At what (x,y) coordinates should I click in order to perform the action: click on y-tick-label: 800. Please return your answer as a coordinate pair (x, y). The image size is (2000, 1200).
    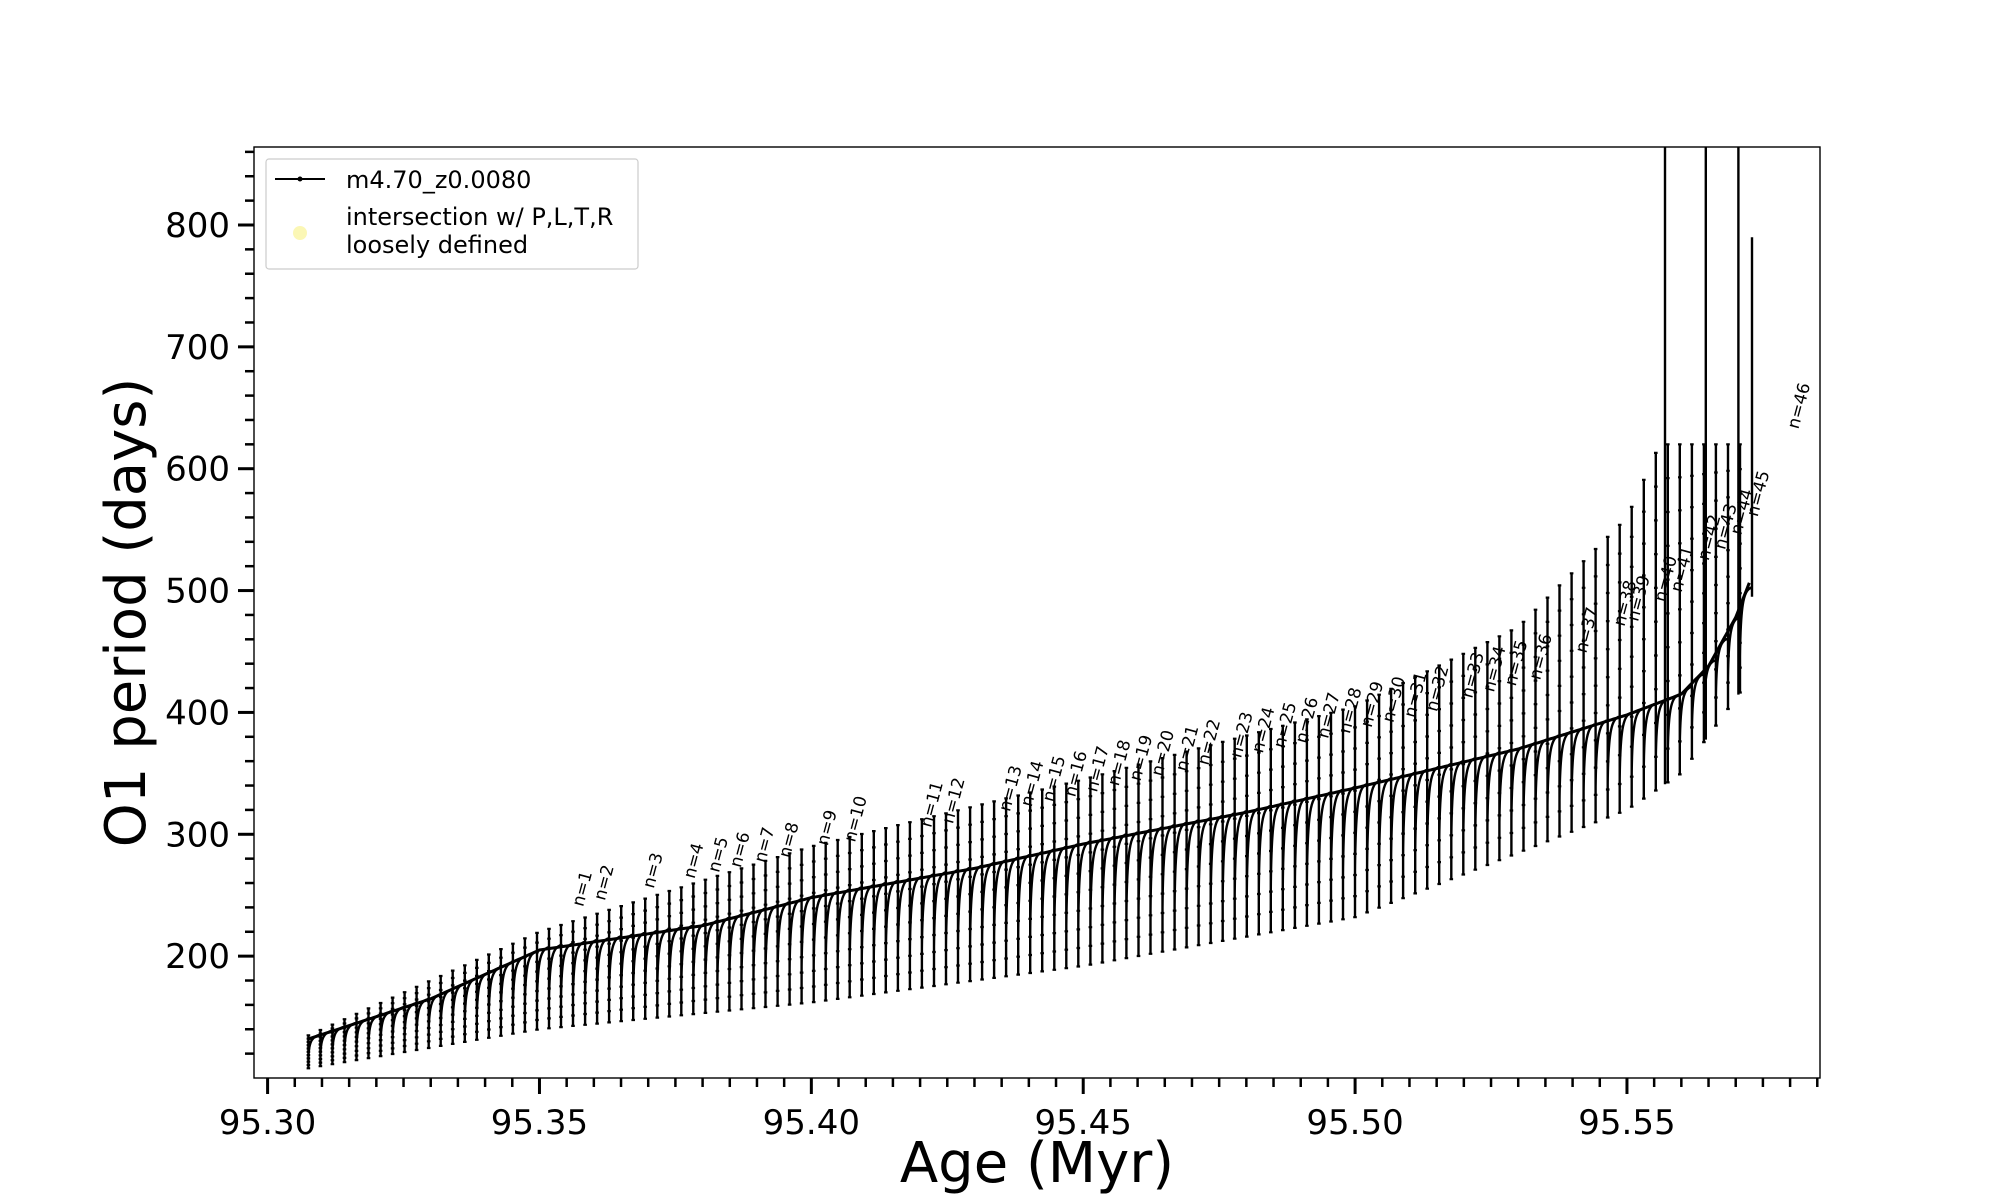
    Looking at the image, I should click on (197, 226).